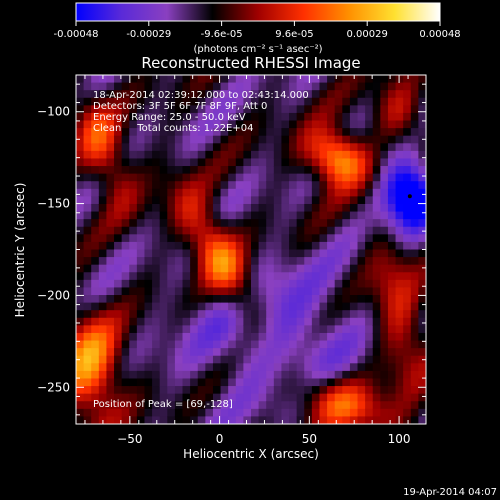  I want to click on colorbar-tick-label: -0.00048, so click(76, 34).